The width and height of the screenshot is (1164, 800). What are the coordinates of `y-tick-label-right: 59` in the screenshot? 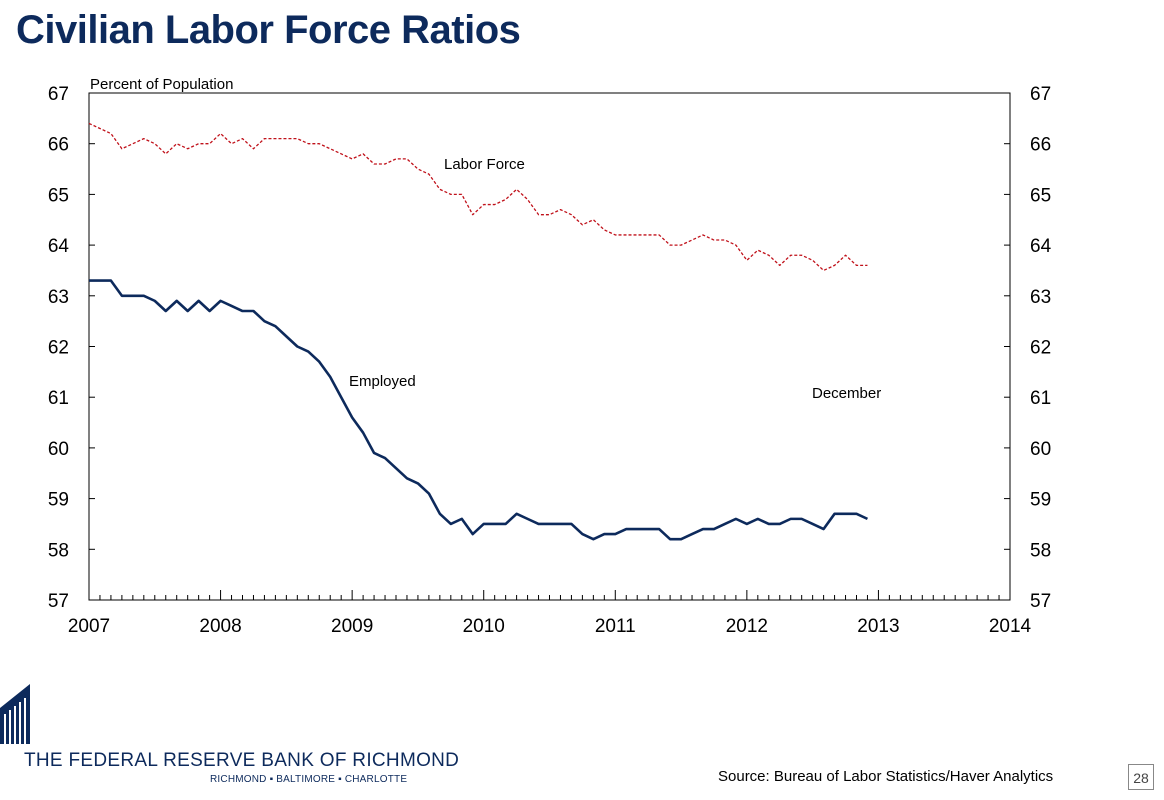 It's located at (1040, 500).